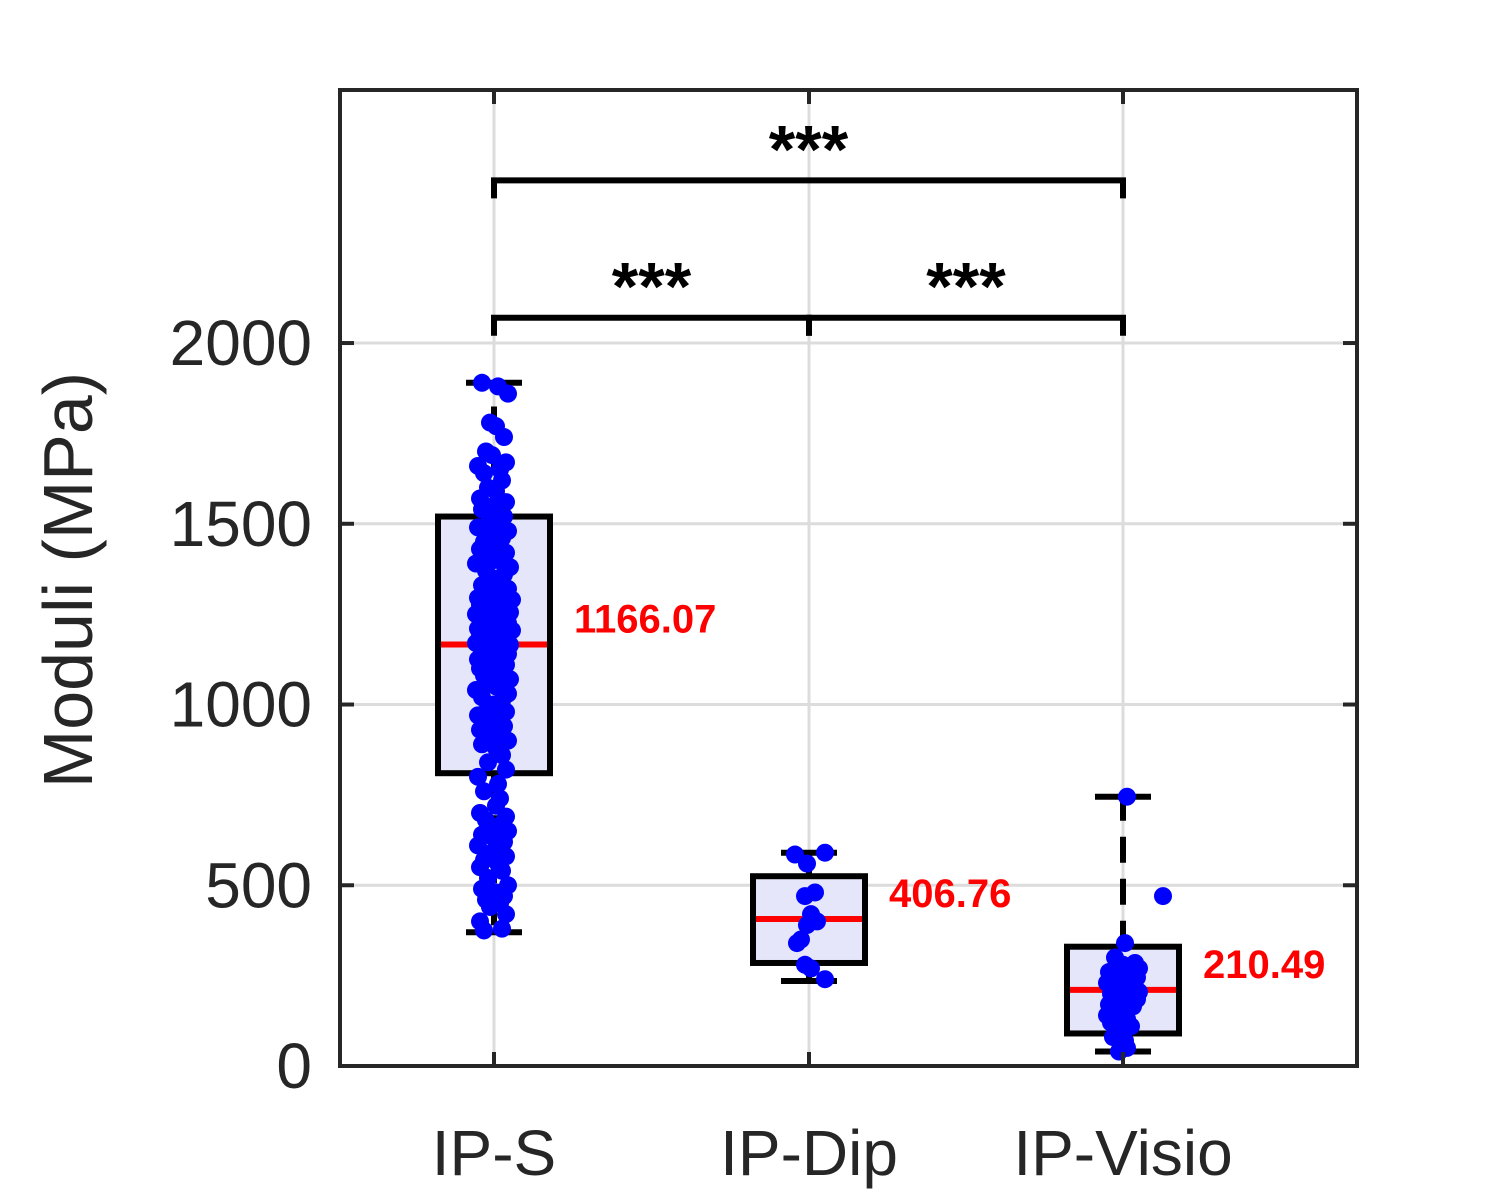 Image resolution: width=1500 pixels, height=1200 pixels. What do you see at coordinates (1264, 965) in the screenshot?
I see `median-value-label-ip-visio: 210.49` at bounding box center [1264, 965].